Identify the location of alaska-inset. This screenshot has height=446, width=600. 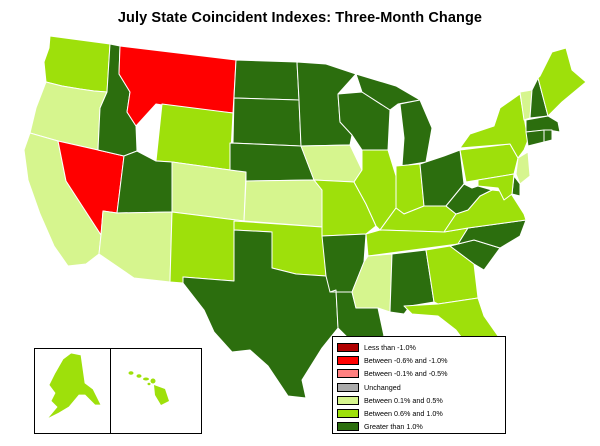
(73, 391).